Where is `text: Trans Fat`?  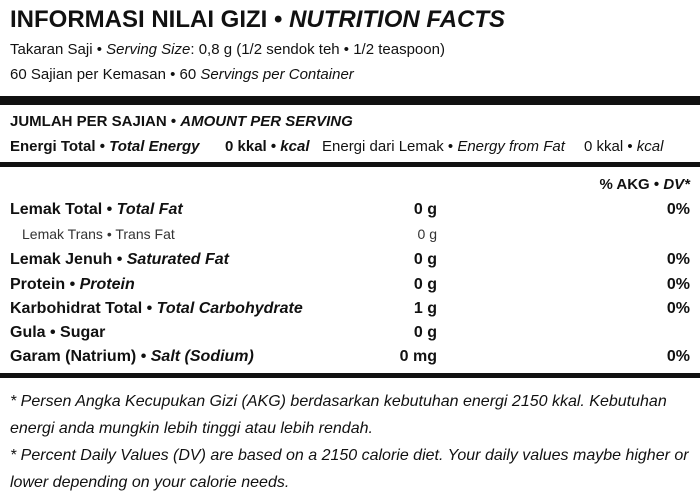 text: Trans Fat is located at coordinates (145, 234).